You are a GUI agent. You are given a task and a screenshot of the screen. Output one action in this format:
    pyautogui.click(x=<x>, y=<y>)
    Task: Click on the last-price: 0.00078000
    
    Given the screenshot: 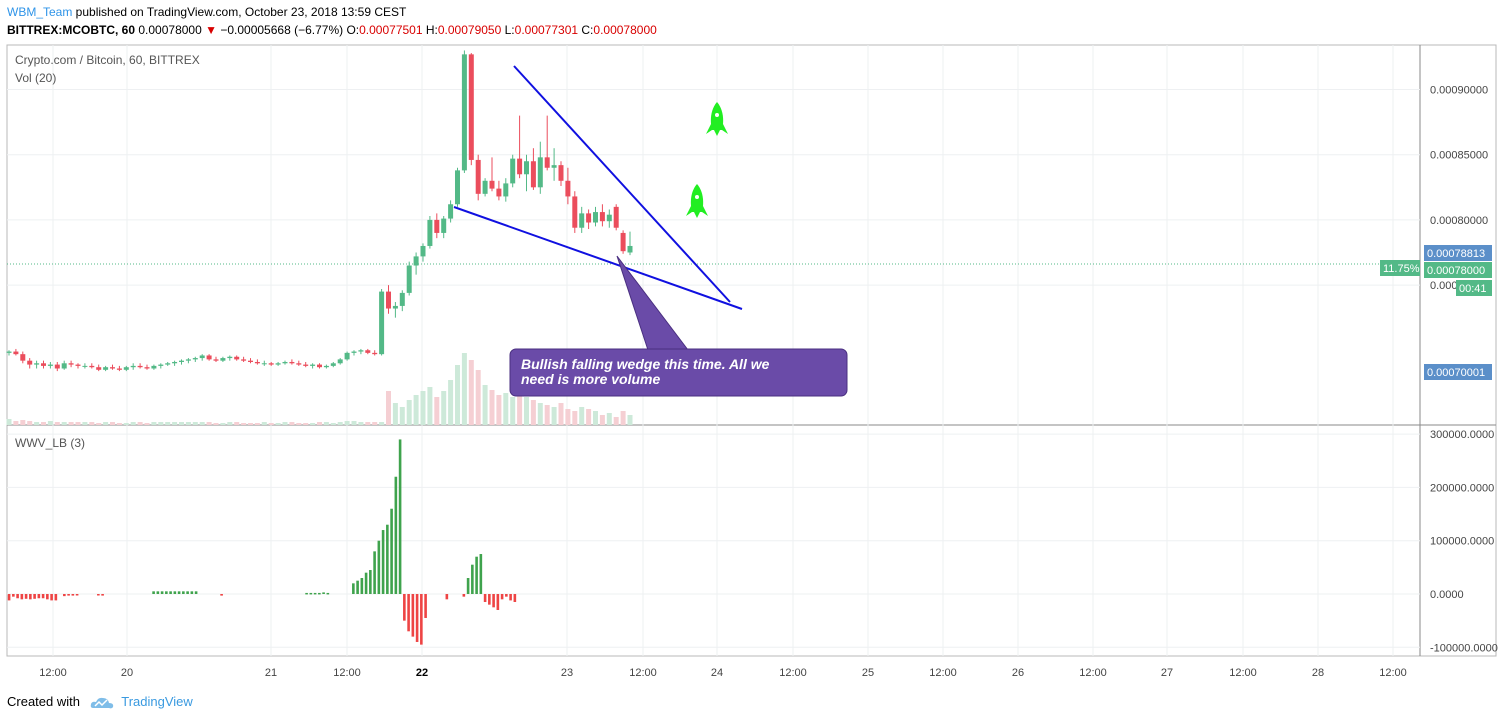 What is the action you would take?
    pyautogui.click(x=170, y=30)
    